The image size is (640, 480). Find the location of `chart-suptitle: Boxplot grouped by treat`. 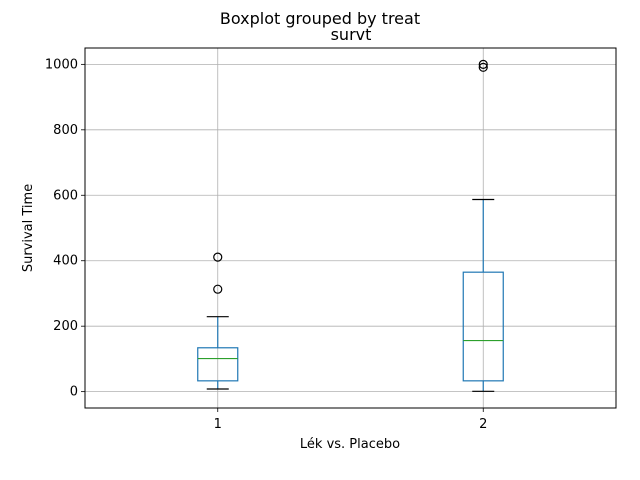

chart-suptitle: Boxplot grouped by treat is located at coordinates (320, 18).